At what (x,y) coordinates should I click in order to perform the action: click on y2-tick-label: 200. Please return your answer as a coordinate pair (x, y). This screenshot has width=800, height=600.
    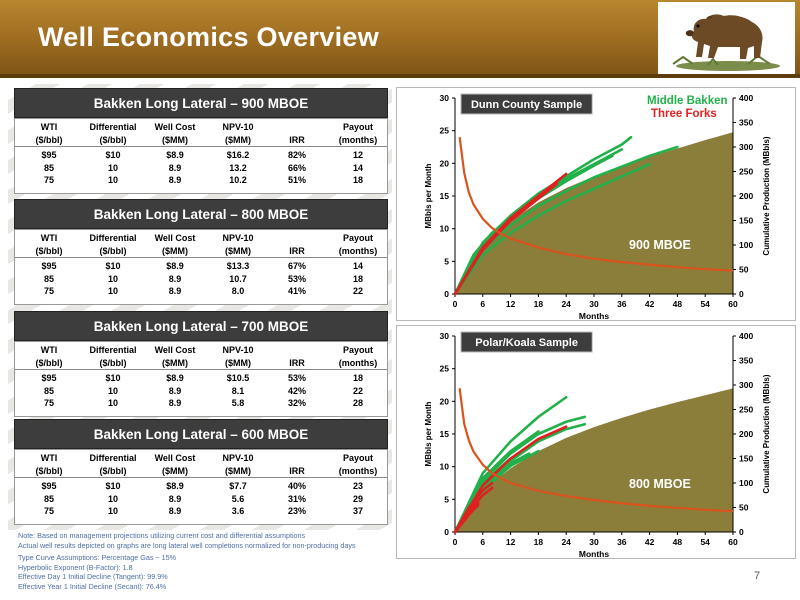
    Looking at the image, I should click on (746, 434).